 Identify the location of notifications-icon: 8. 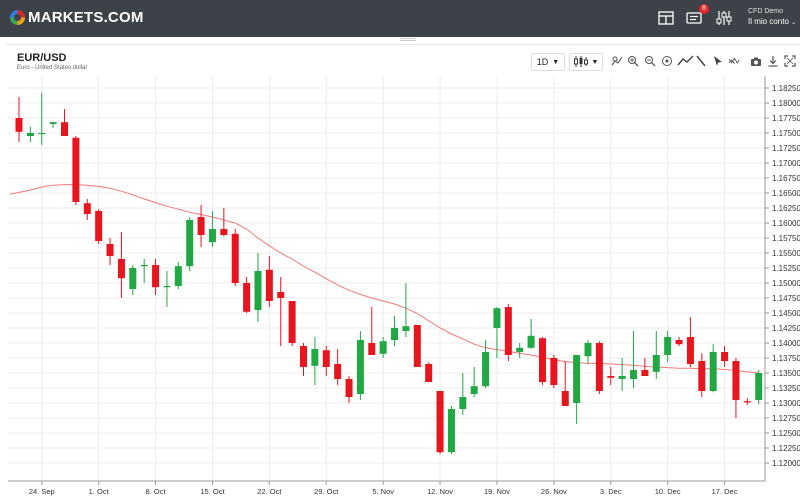
(696, 16).